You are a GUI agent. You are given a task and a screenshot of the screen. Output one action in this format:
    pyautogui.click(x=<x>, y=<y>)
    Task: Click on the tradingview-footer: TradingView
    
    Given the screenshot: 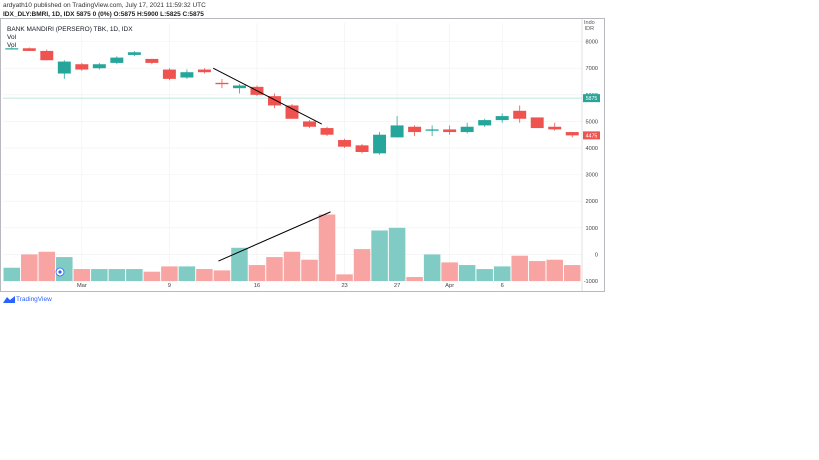 What is the action you would take?
    pyautogui.click(x=27, y=299)
    